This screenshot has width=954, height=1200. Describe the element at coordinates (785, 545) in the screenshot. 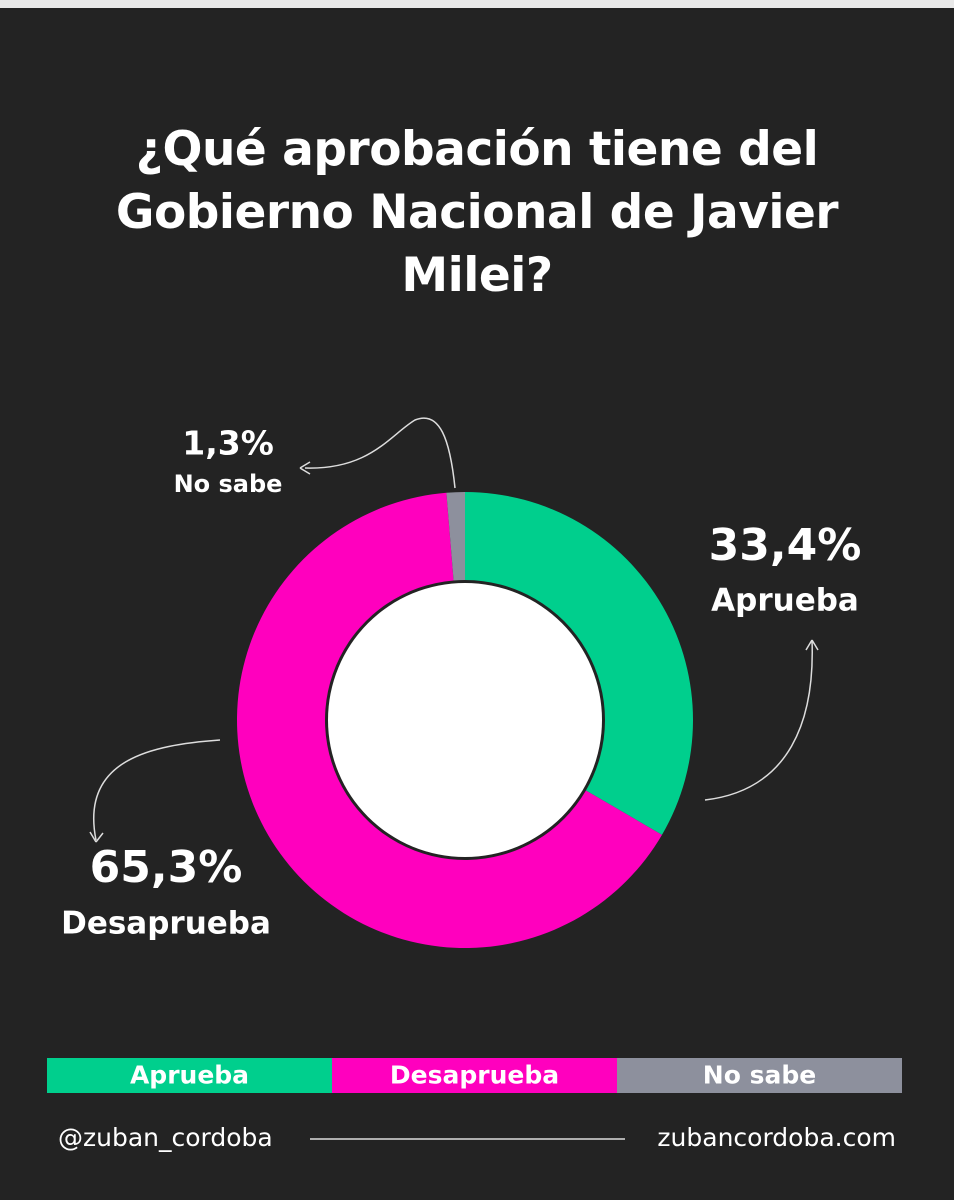

I see `value-label: 33,4%` at that location.